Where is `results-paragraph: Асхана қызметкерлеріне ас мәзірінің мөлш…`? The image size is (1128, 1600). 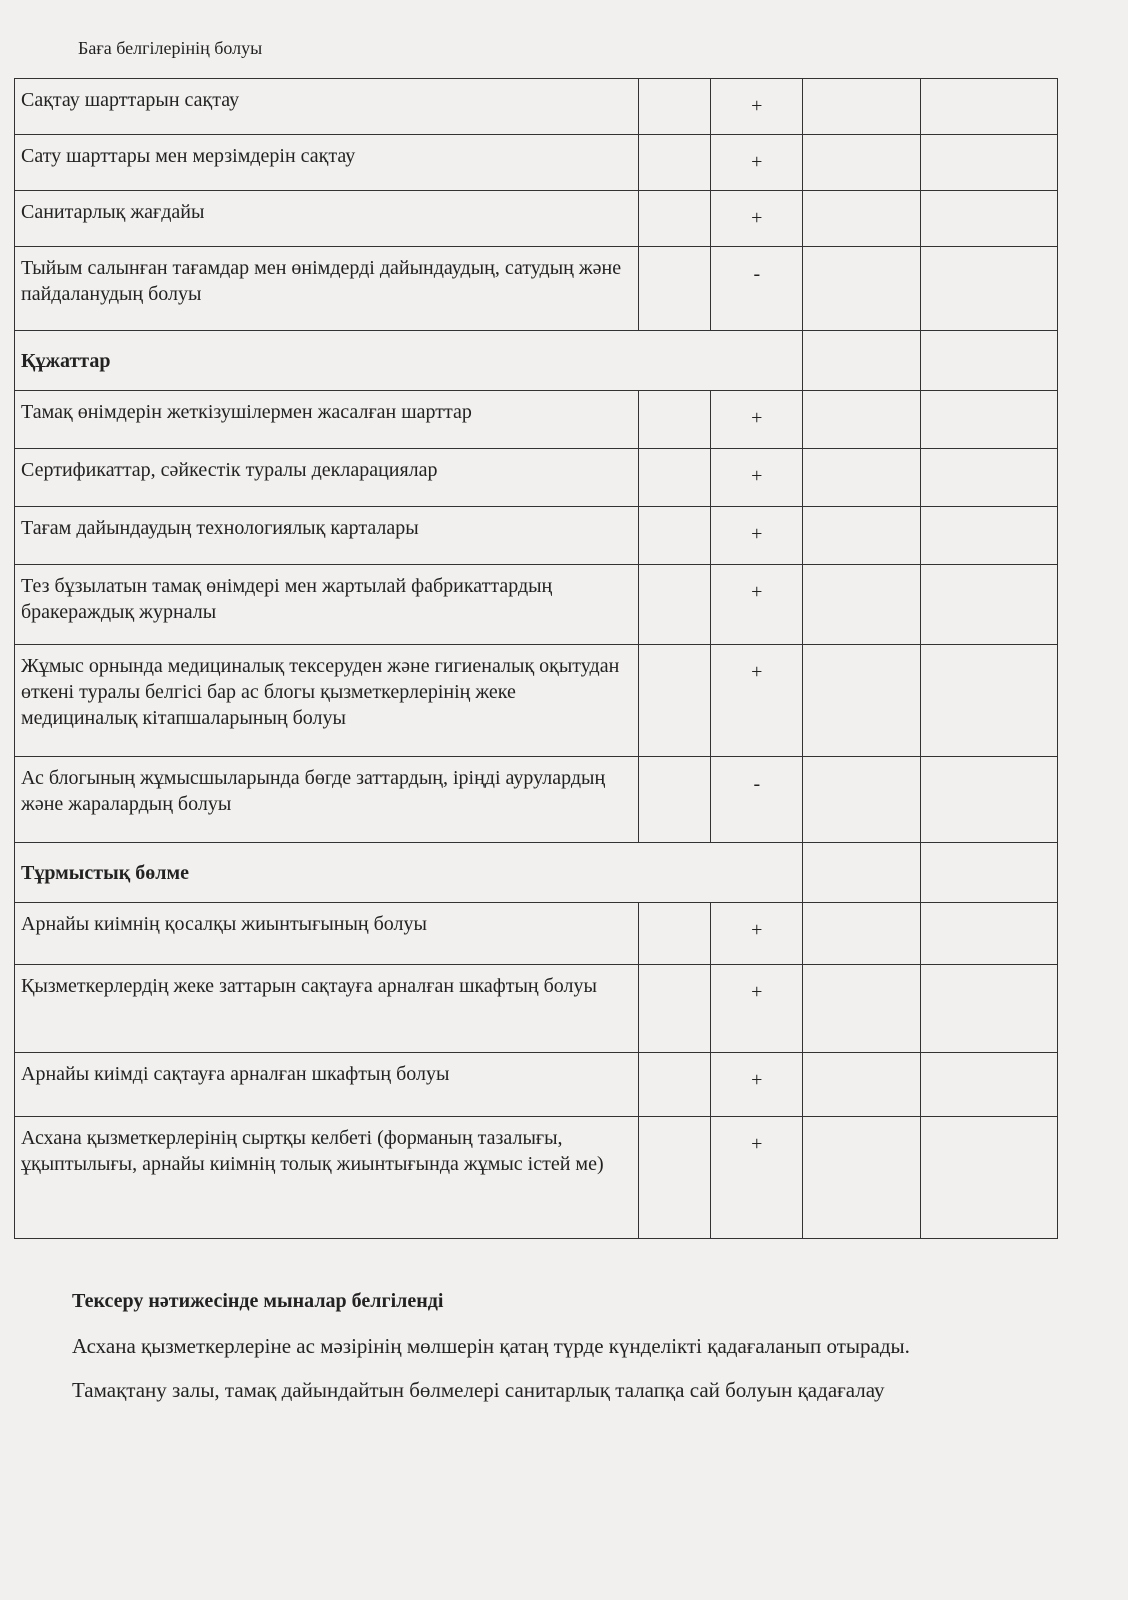
results-paragraph: Асхана қызметкерлеріне ас мәзірінің мөлш… is located at coordinates (491, 1346).